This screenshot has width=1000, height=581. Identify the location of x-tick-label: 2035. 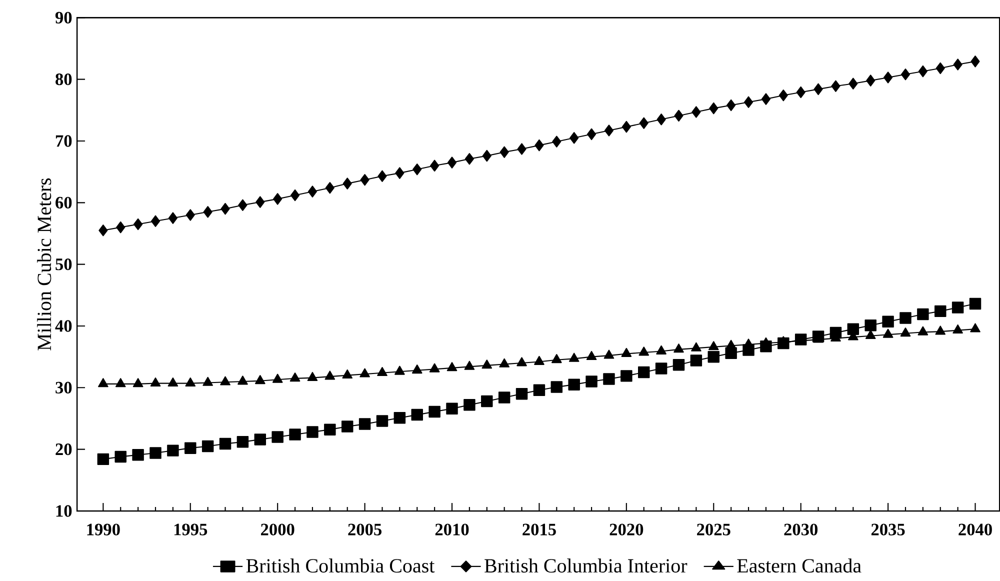
(888, 530).